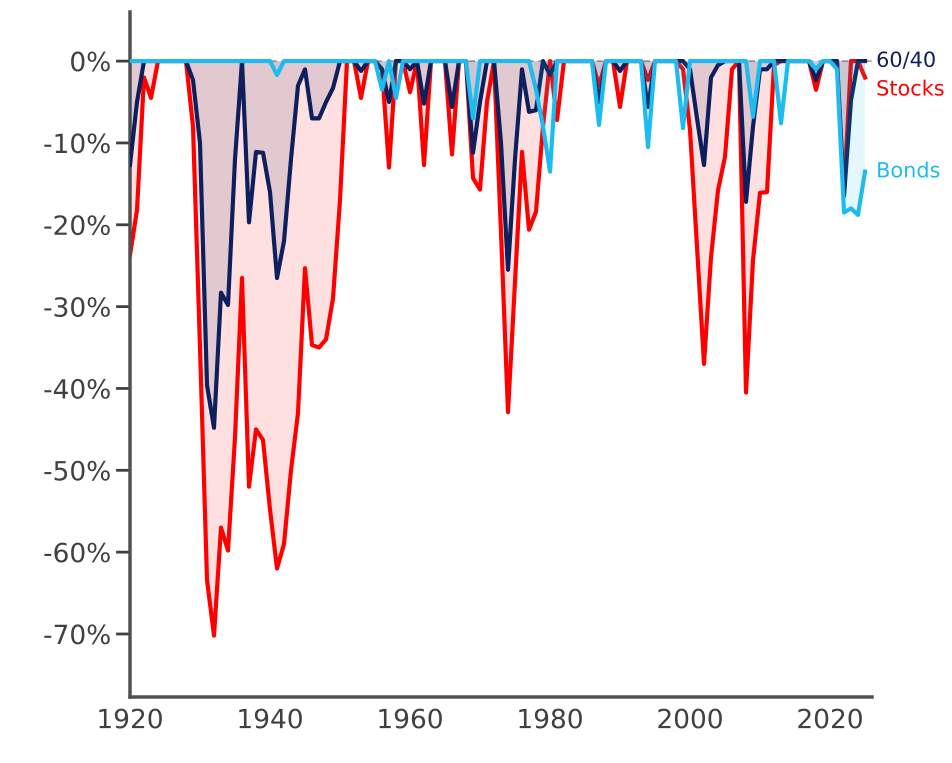  What do you see at coordinates (130, 718) in the screenshot?
I see `x-tick-label: 1920` at bounding box center [130, 718].